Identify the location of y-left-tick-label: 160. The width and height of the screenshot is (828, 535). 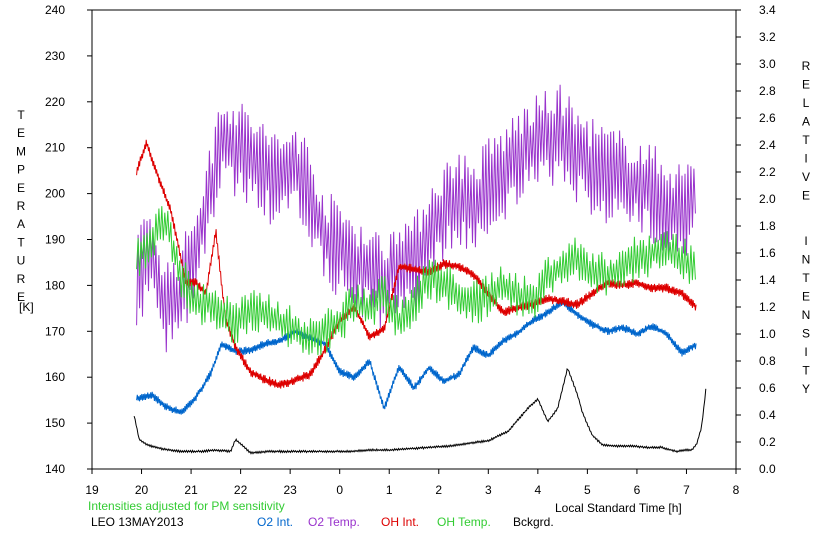
(55, 377).